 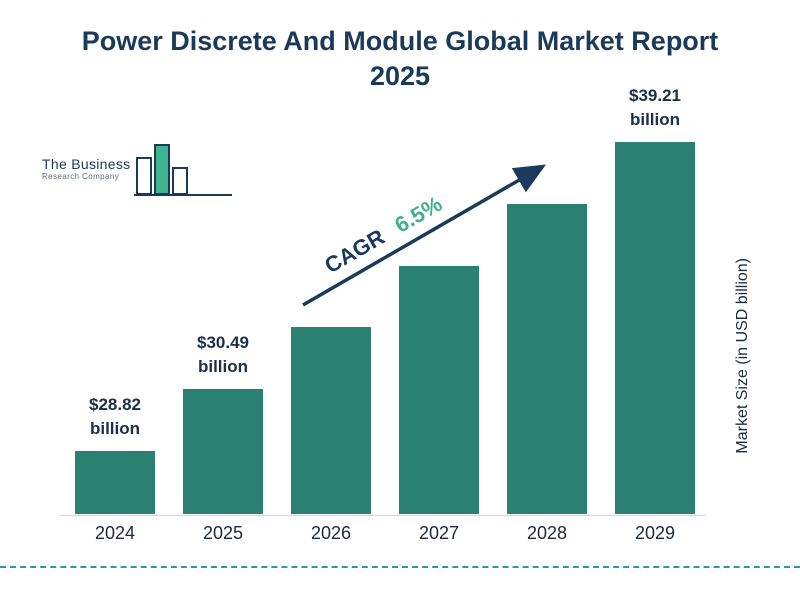 I want to click on bottom-dashed-divider, so click(x=400, y=567).